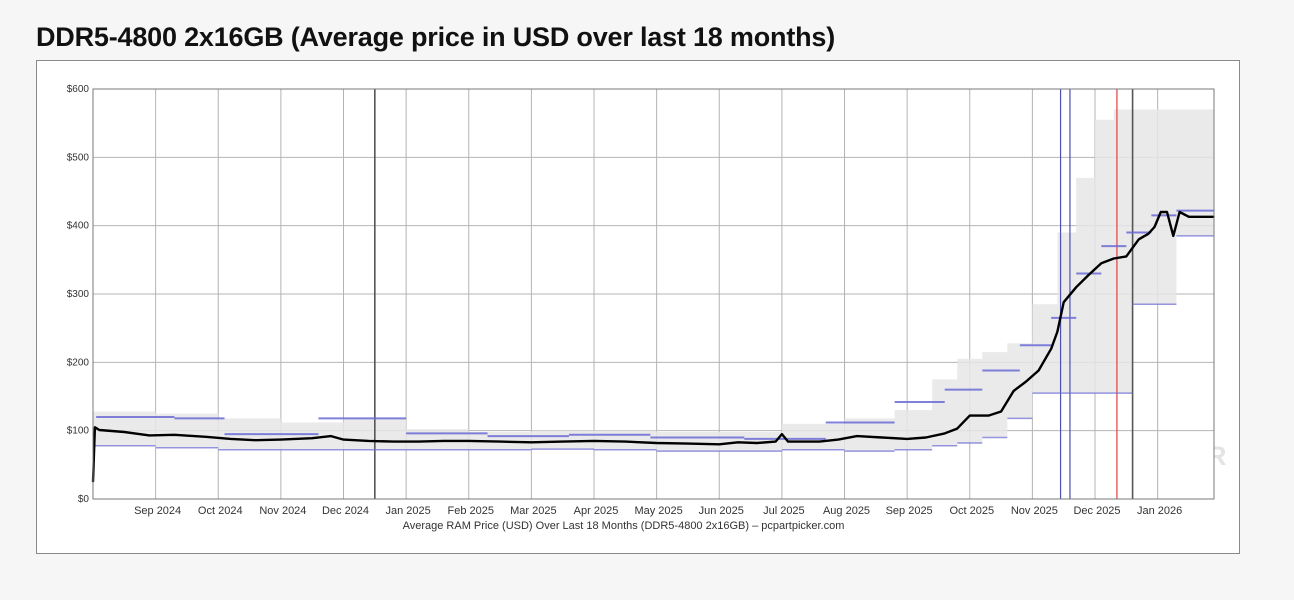 The width and height of the screenshot is (1294, 600). I want to click on y-tick-label: $500, so click(78, 157).